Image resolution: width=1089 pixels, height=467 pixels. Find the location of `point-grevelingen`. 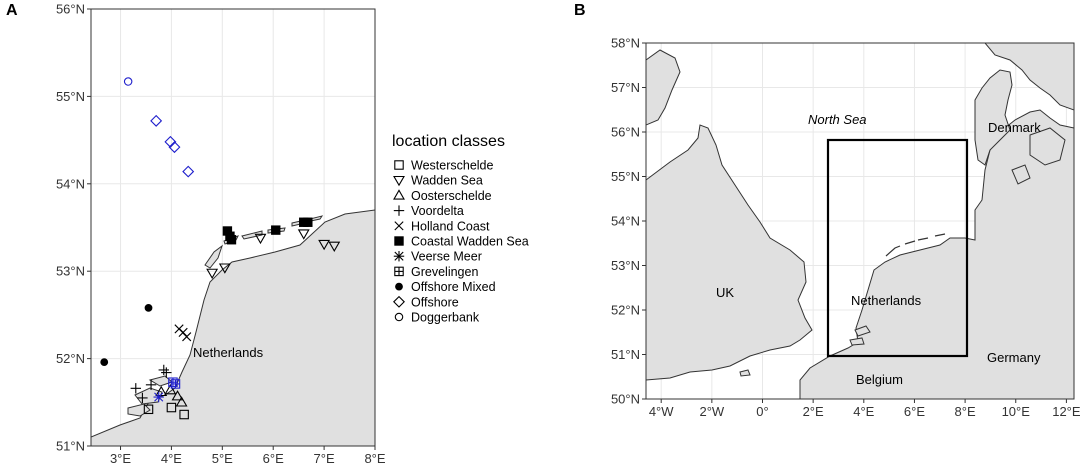

point-grevelingen is located at coordinates (175, 384).